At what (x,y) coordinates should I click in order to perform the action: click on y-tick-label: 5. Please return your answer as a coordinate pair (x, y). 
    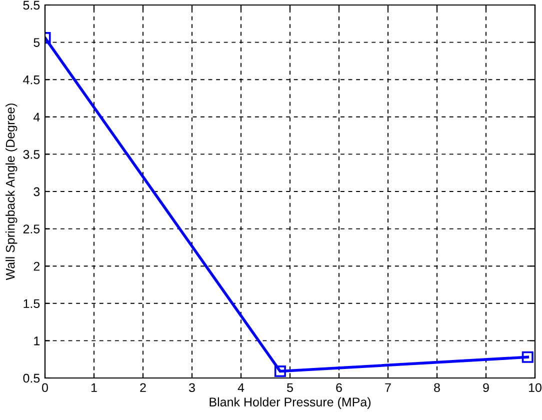
    Looking at the image, I should click on (37, 42).